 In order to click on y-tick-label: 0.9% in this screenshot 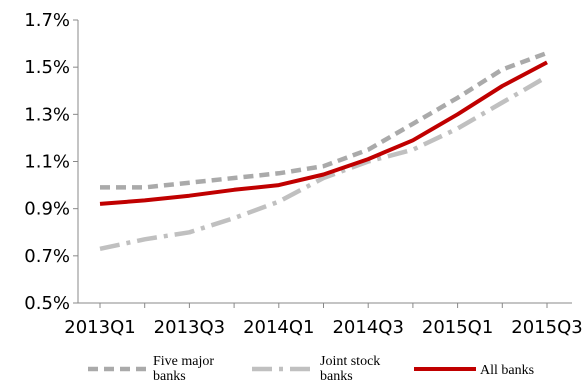, I will do `click(47, 209)`.